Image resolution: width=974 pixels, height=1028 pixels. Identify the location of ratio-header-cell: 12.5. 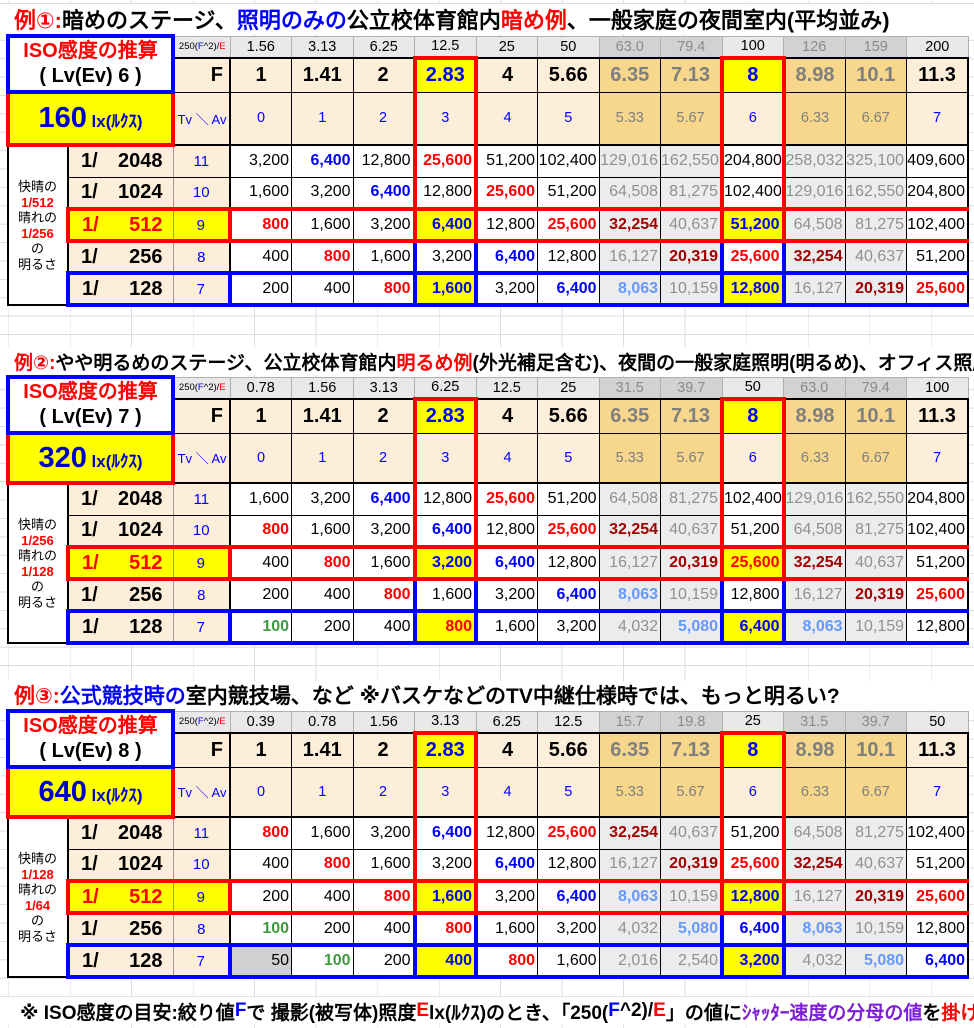
(569, 722).